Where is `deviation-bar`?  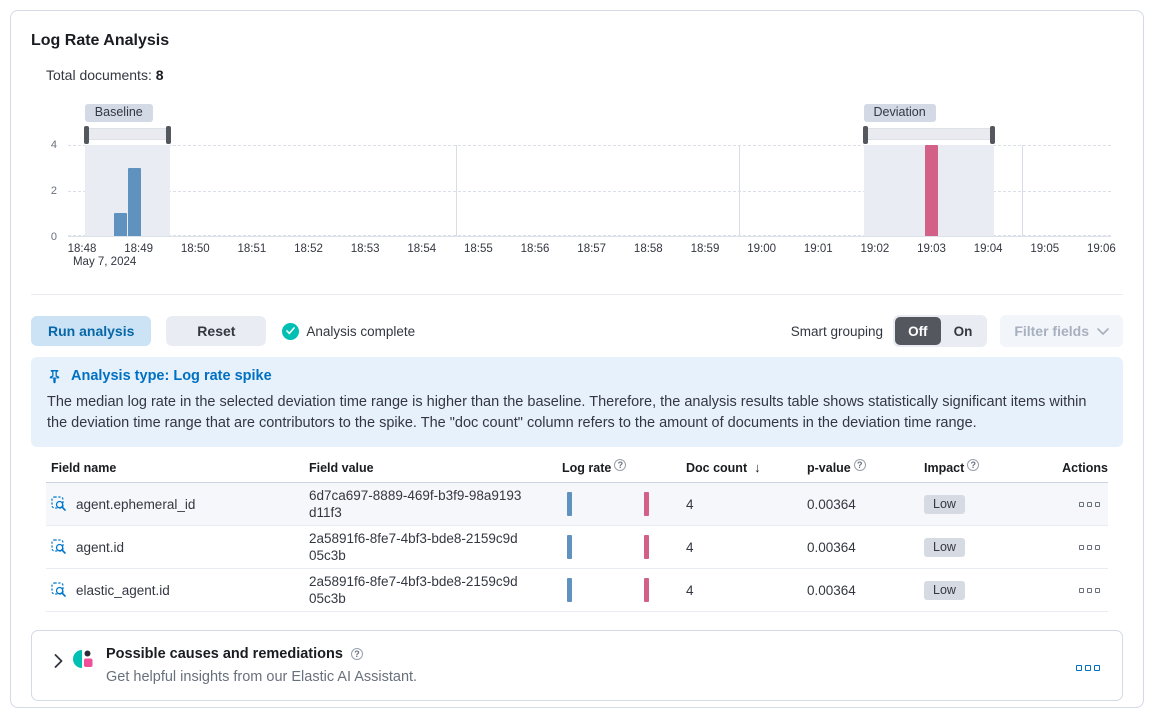
deviation-bar is located at coordinates (931, 190).